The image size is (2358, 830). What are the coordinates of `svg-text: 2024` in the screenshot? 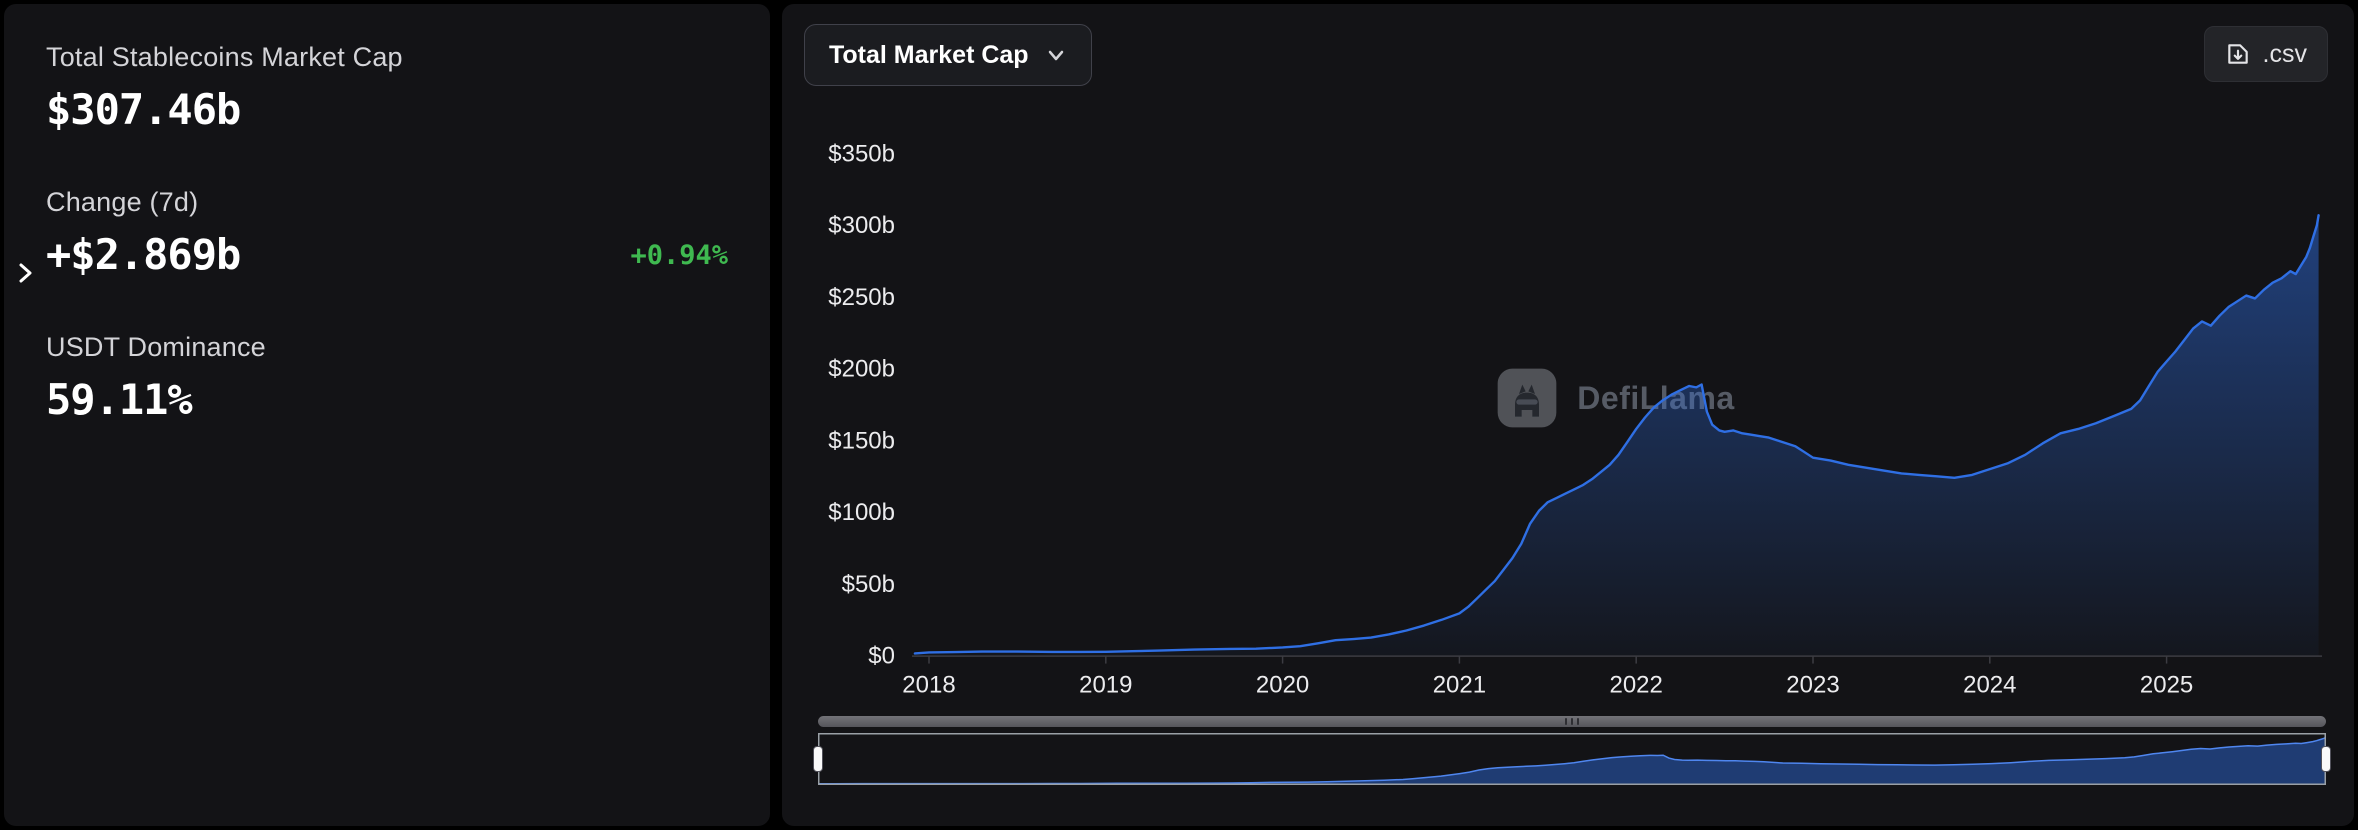 It's located at (1989, 684).